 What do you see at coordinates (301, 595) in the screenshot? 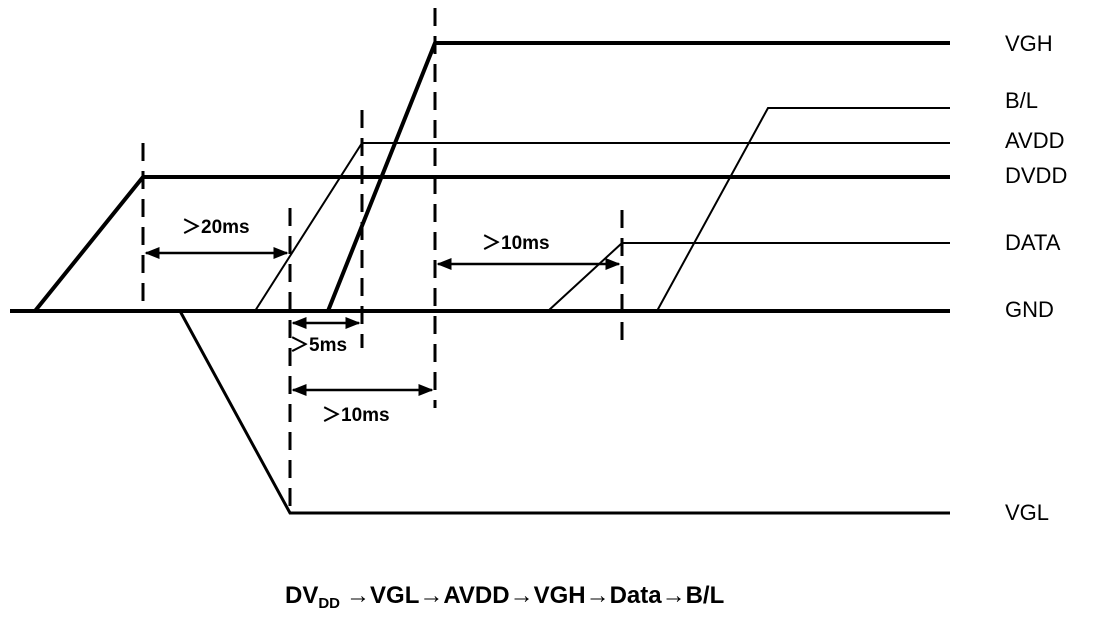
I see `caption-main: DV` at bounding box center [301, 595].